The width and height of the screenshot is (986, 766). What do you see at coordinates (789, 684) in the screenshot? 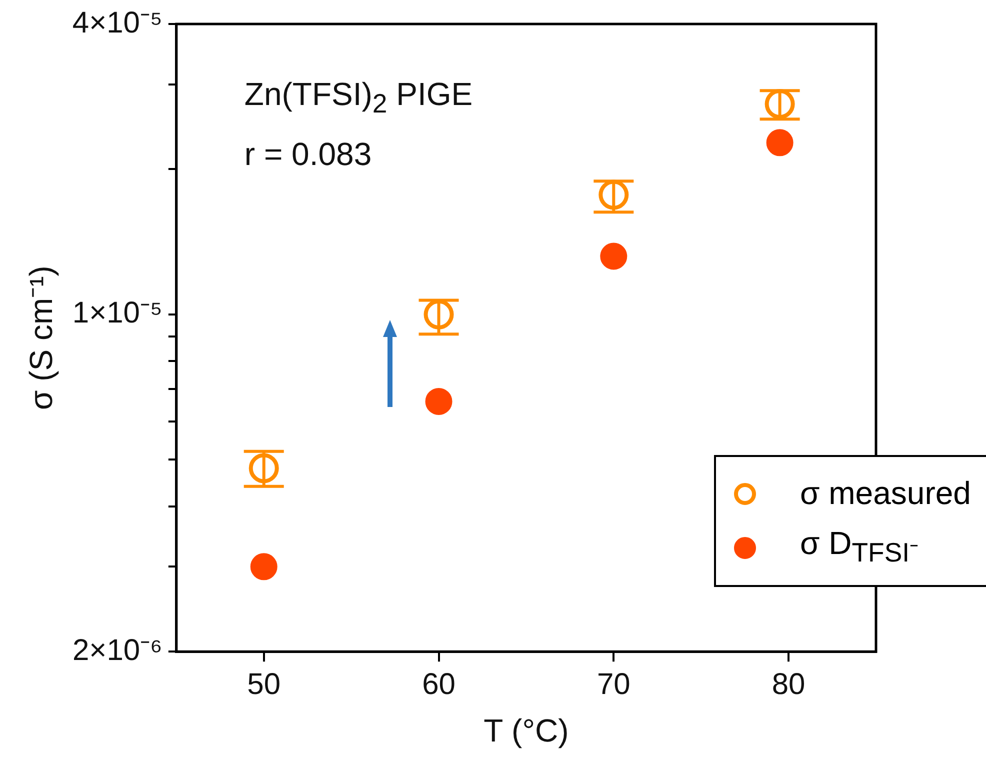
I see `x-tick-label: 80` at bounding box center [789, 684].